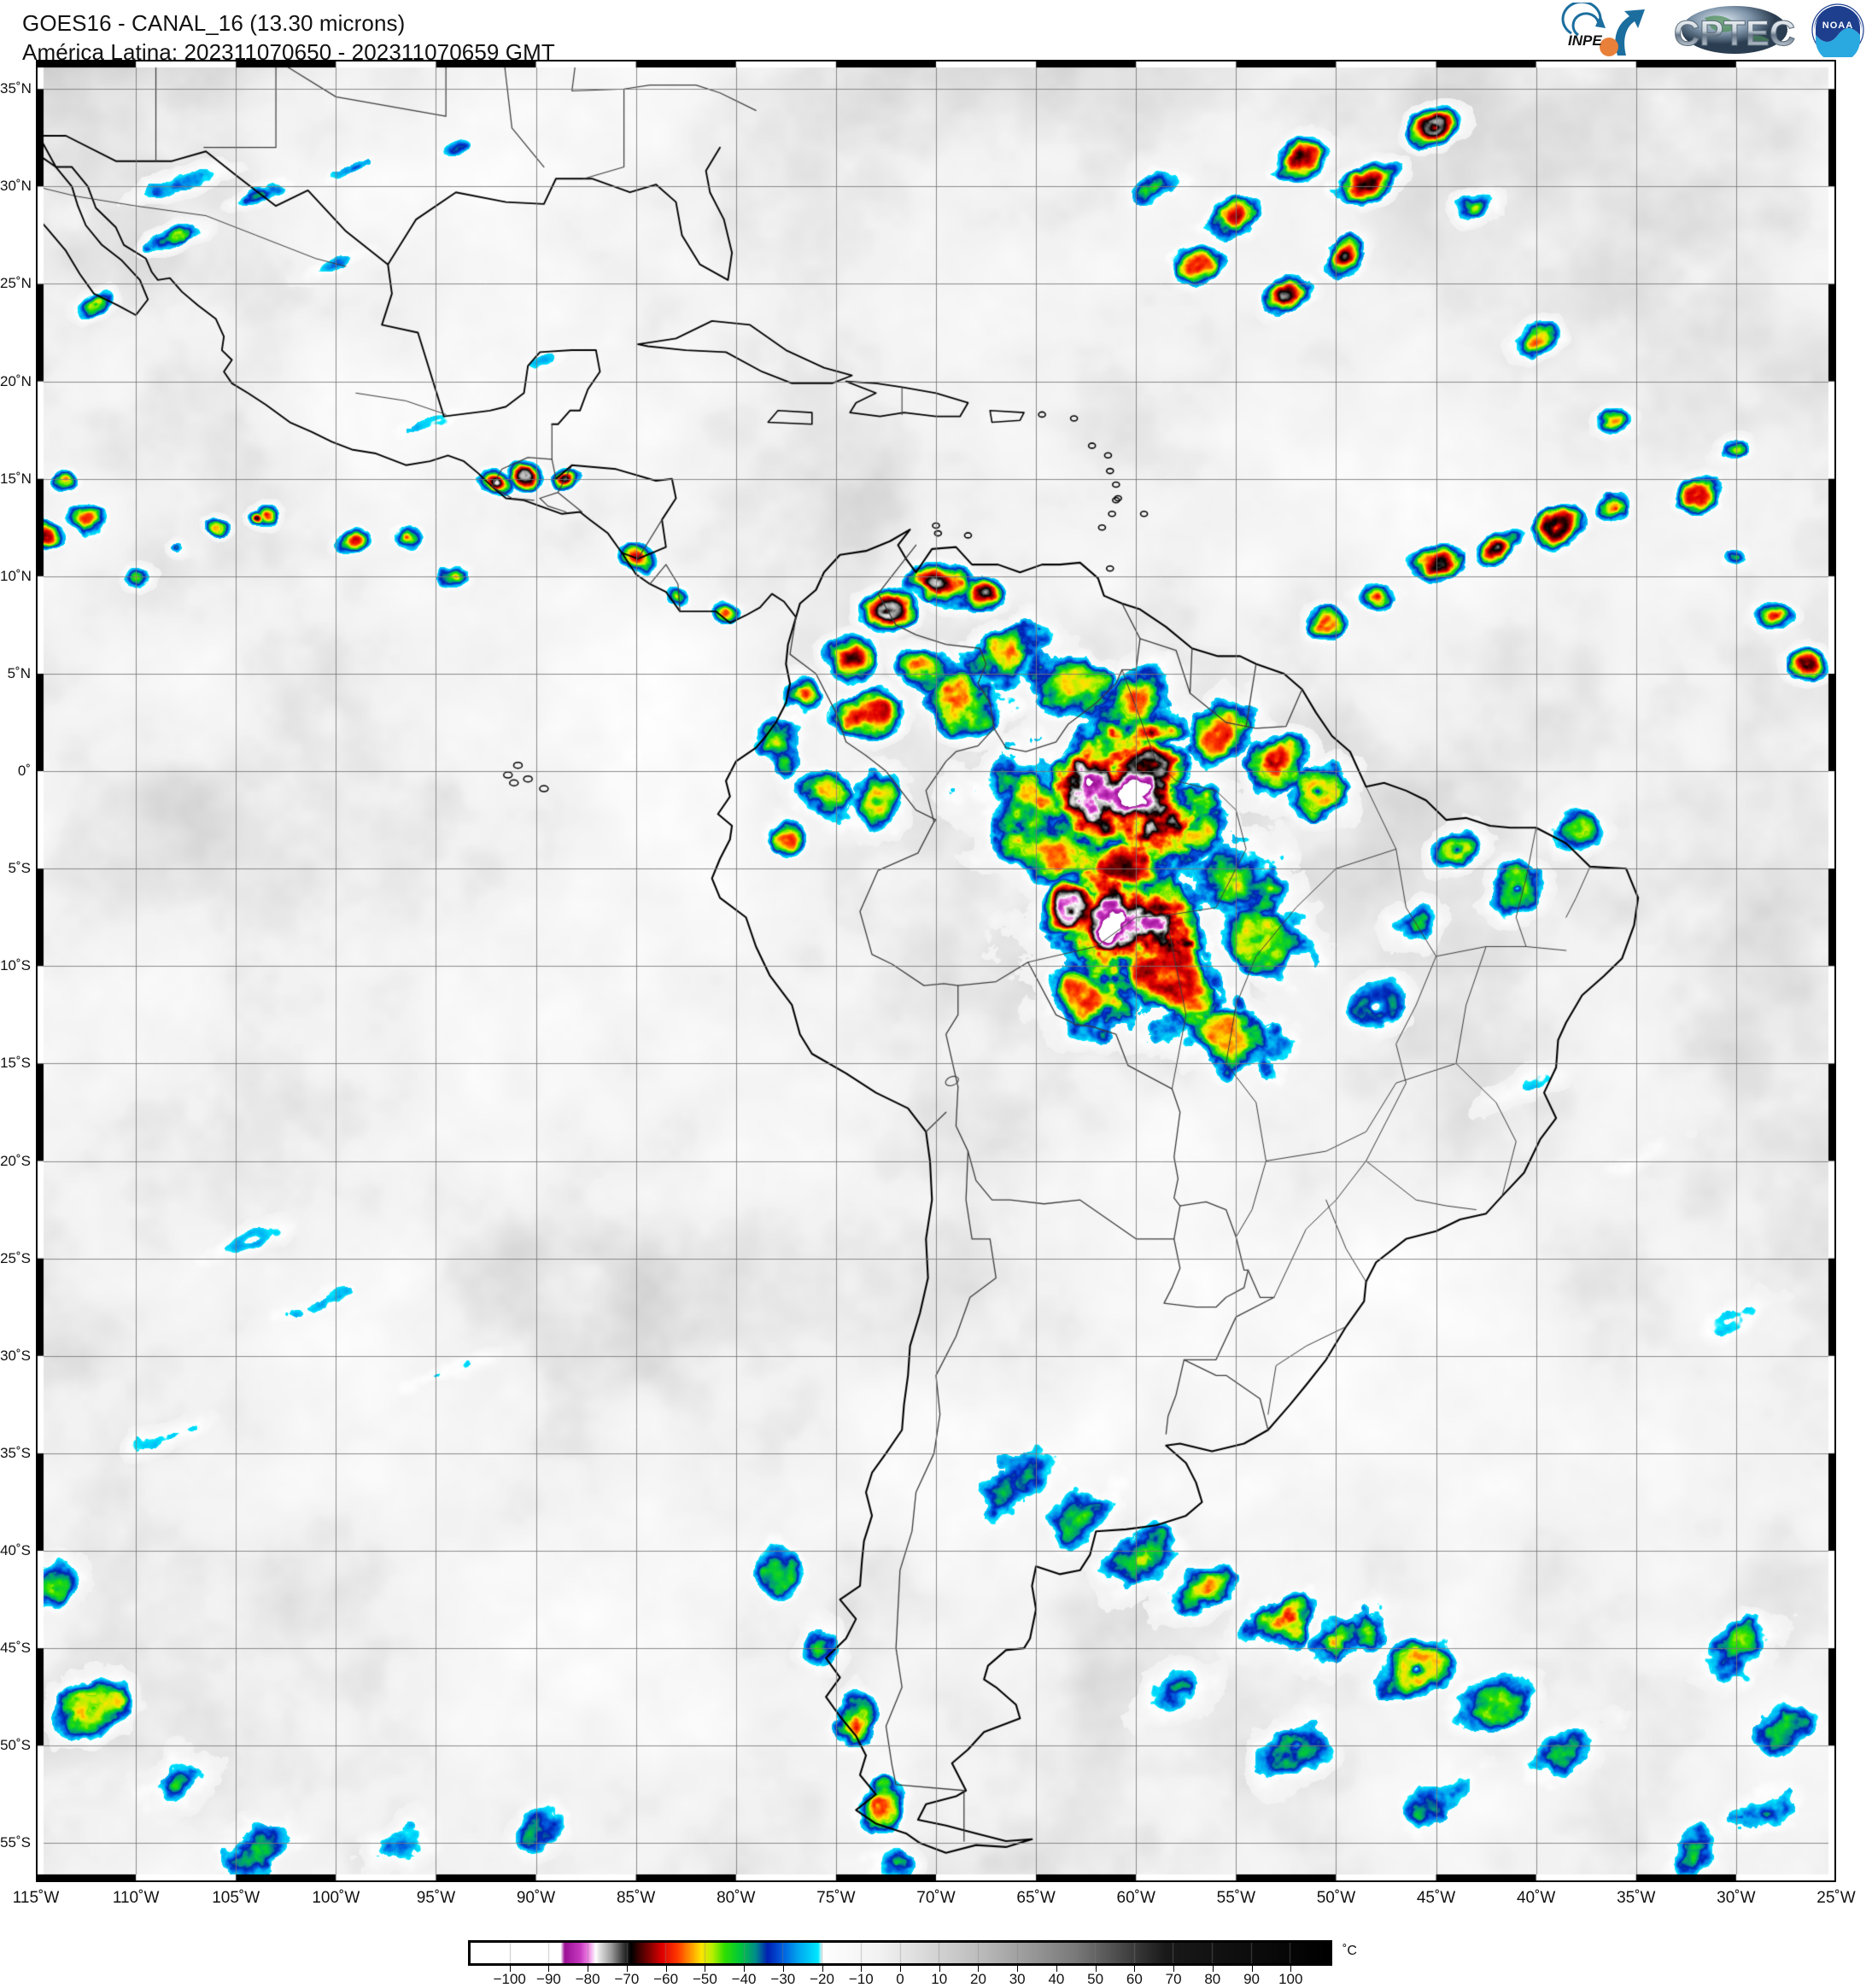 This screenshot has height=1988, width=1872. I want to click on colorbar-tick-label-6: −40, so click(744, 1979).